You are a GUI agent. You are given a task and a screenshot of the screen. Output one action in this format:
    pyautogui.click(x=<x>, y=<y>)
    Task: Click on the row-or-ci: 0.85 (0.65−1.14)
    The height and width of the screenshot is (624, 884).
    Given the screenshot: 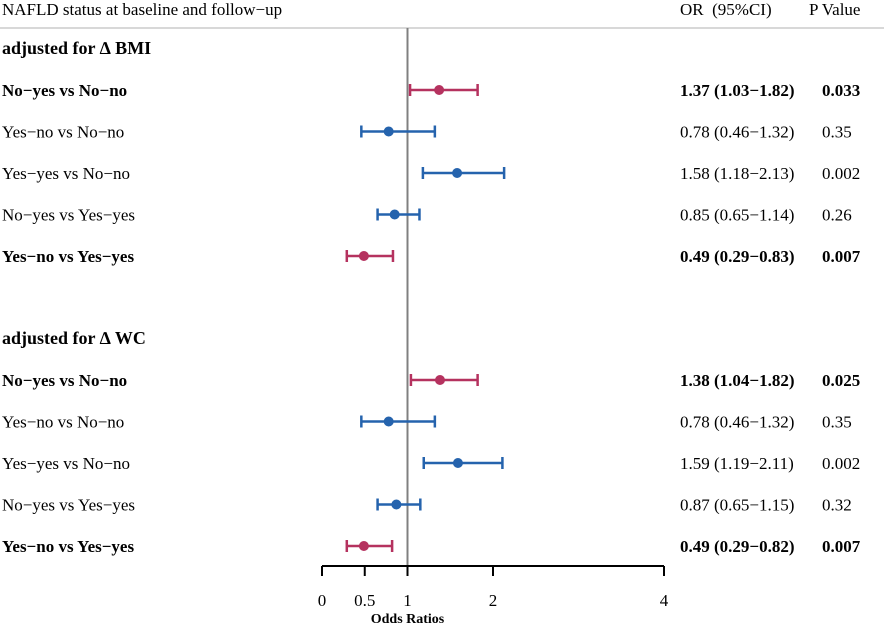 What is the action you would take?
    pyautogui.click(x=737, y=215)
    